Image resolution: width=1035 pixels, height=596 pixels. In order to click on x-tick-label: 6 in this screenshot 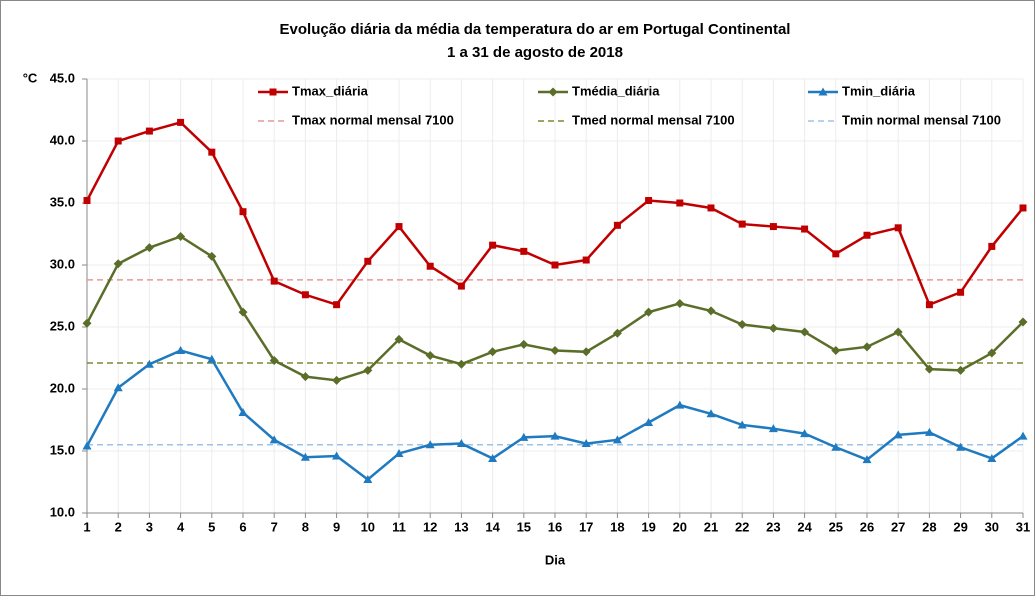, I will do `click(242, 526)`.